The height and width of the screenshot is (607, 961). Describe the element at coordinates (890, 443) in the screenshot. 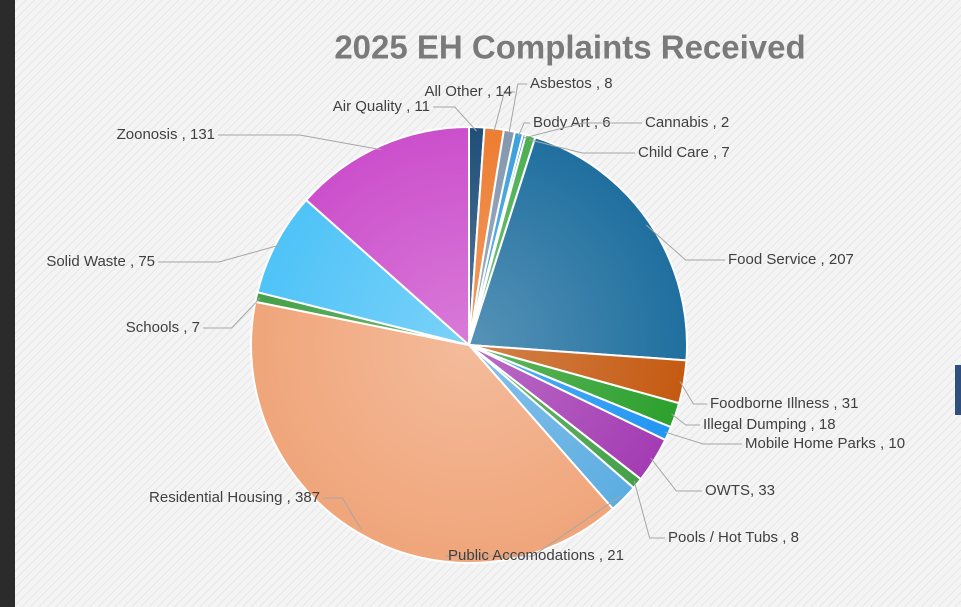

I see `label-value: , 10` at that location.